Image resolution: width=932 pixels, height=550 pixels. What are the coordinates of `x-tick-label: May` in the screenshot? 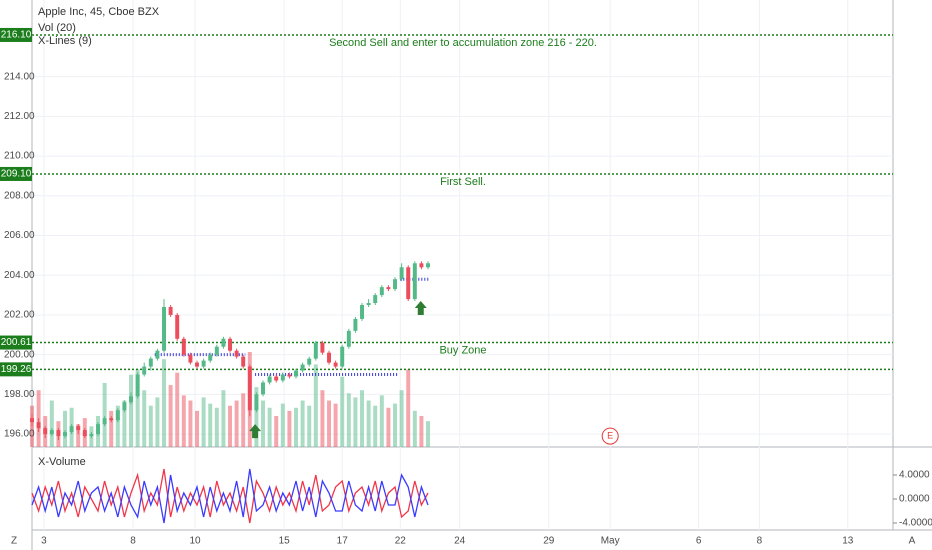 It's located at (610, 541).